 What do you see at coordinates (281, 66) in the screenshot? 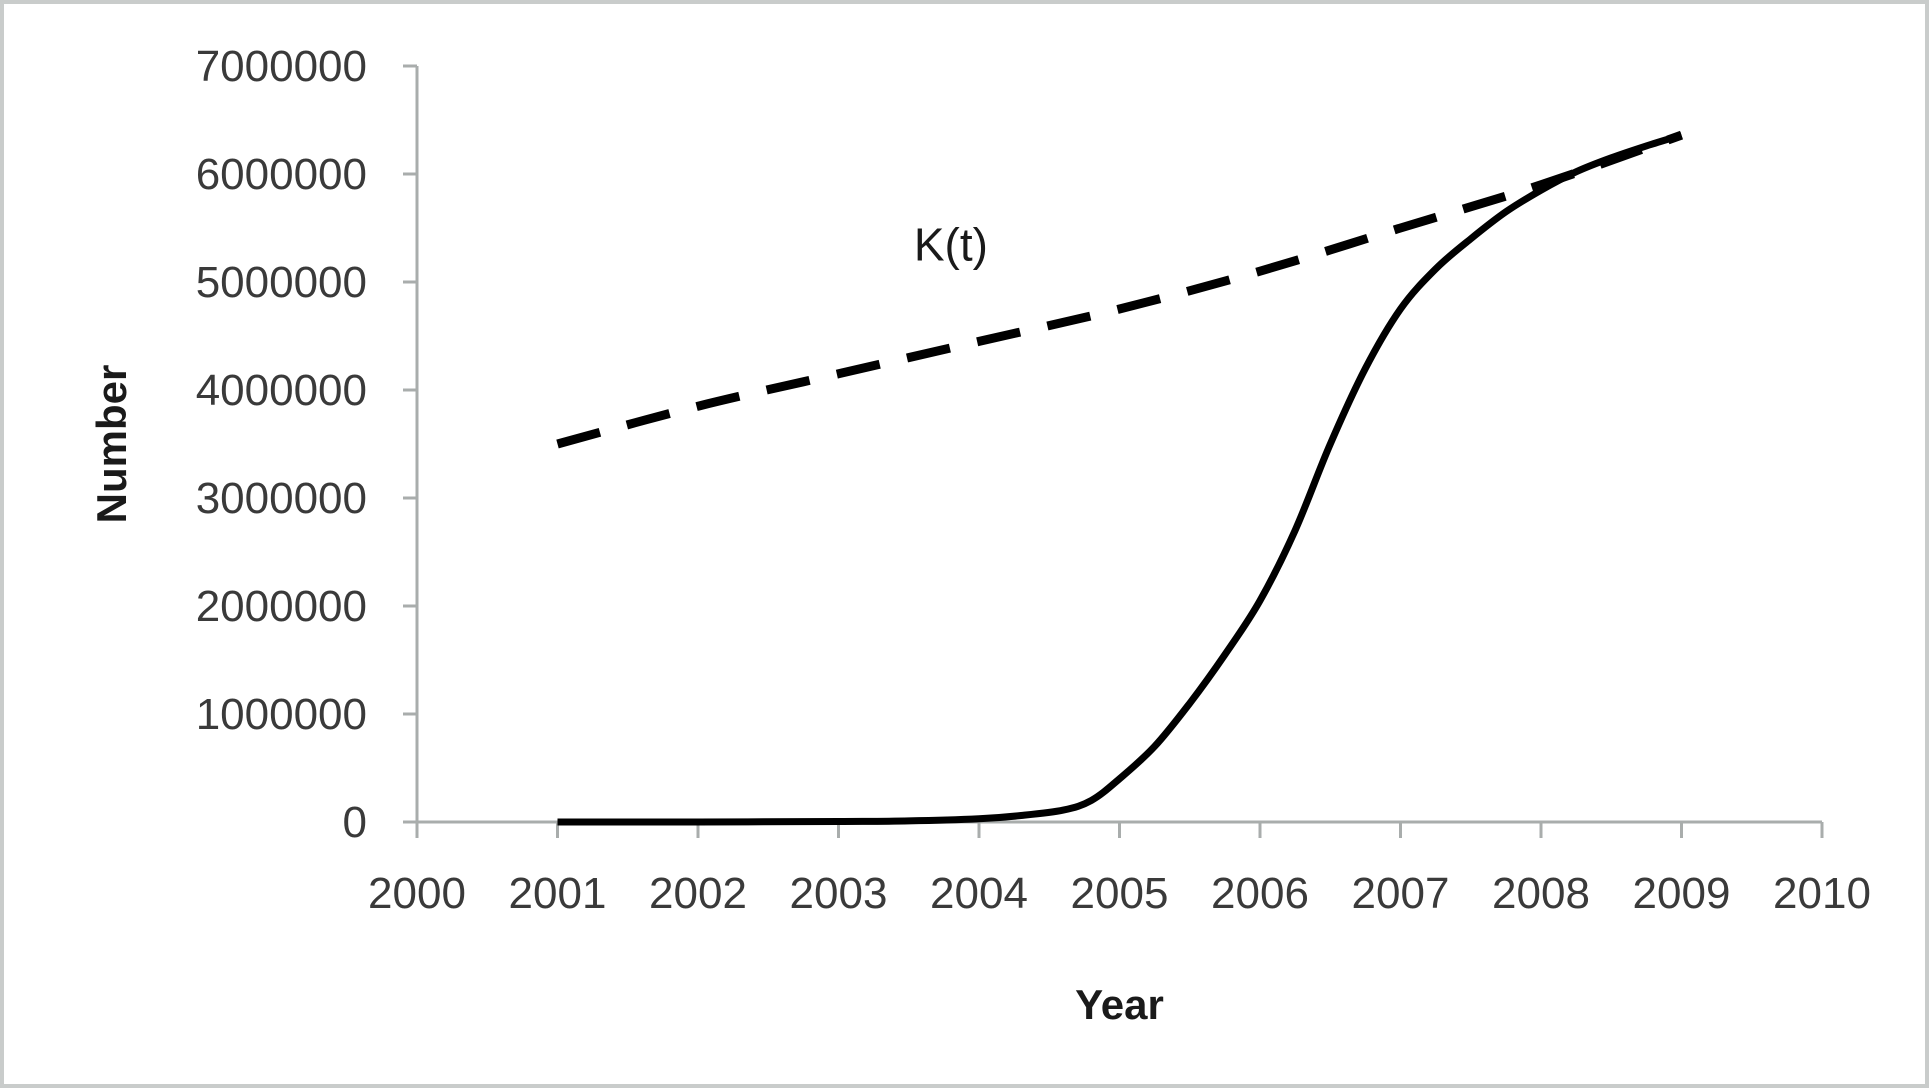
I see `y-tick-label: 7000000` at bounding box center [281, 66].